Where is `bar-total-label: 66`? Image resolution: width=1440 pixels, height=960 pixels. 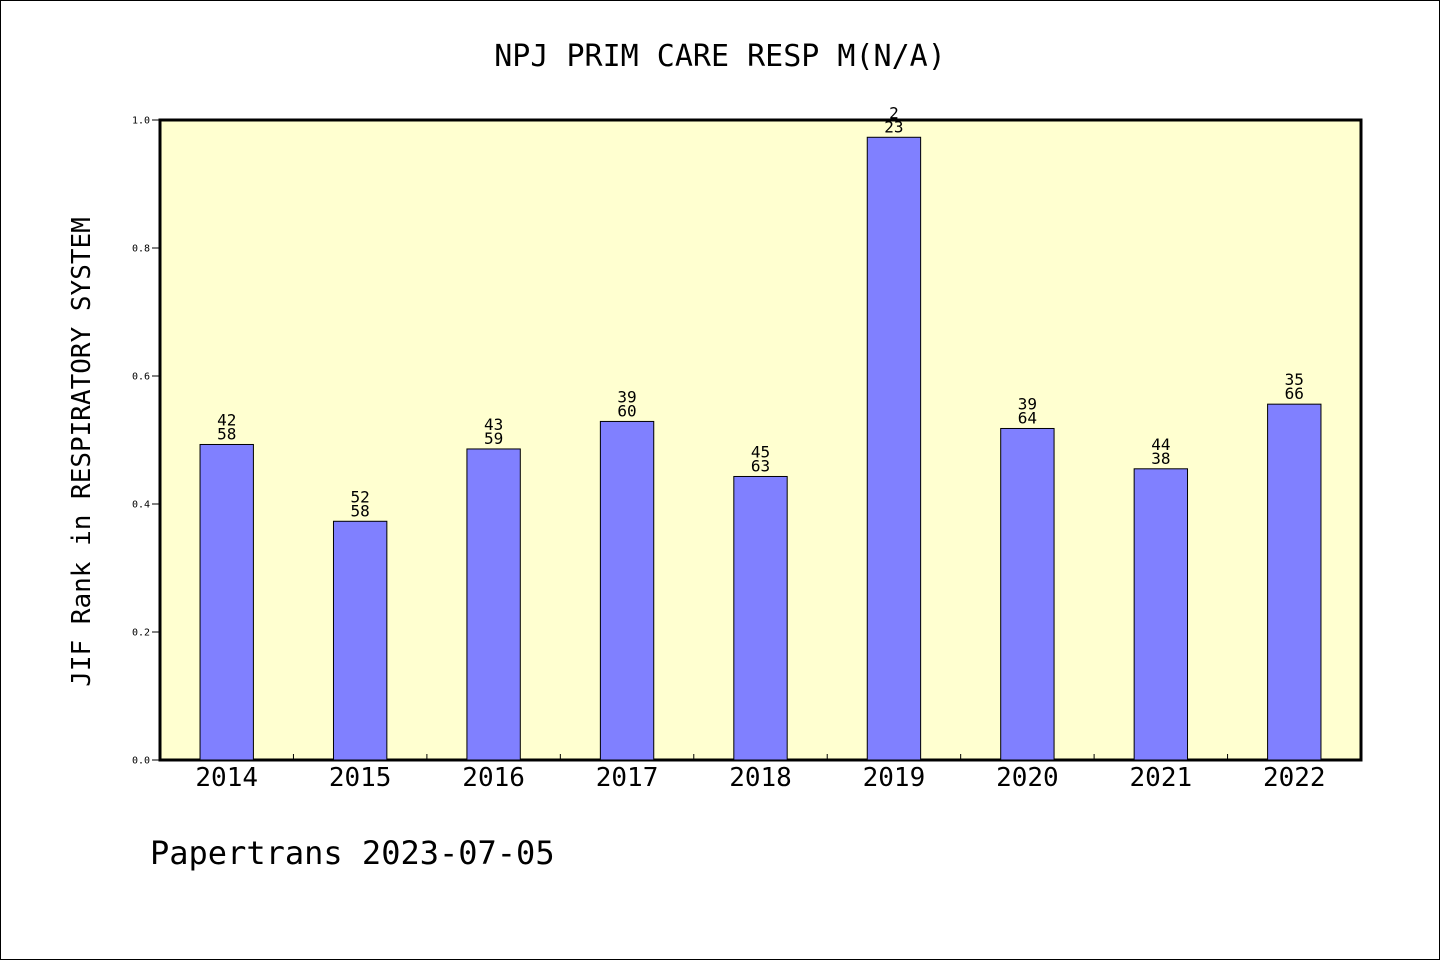
bar-total-label: 66 is located at coordinates (1294, 393).